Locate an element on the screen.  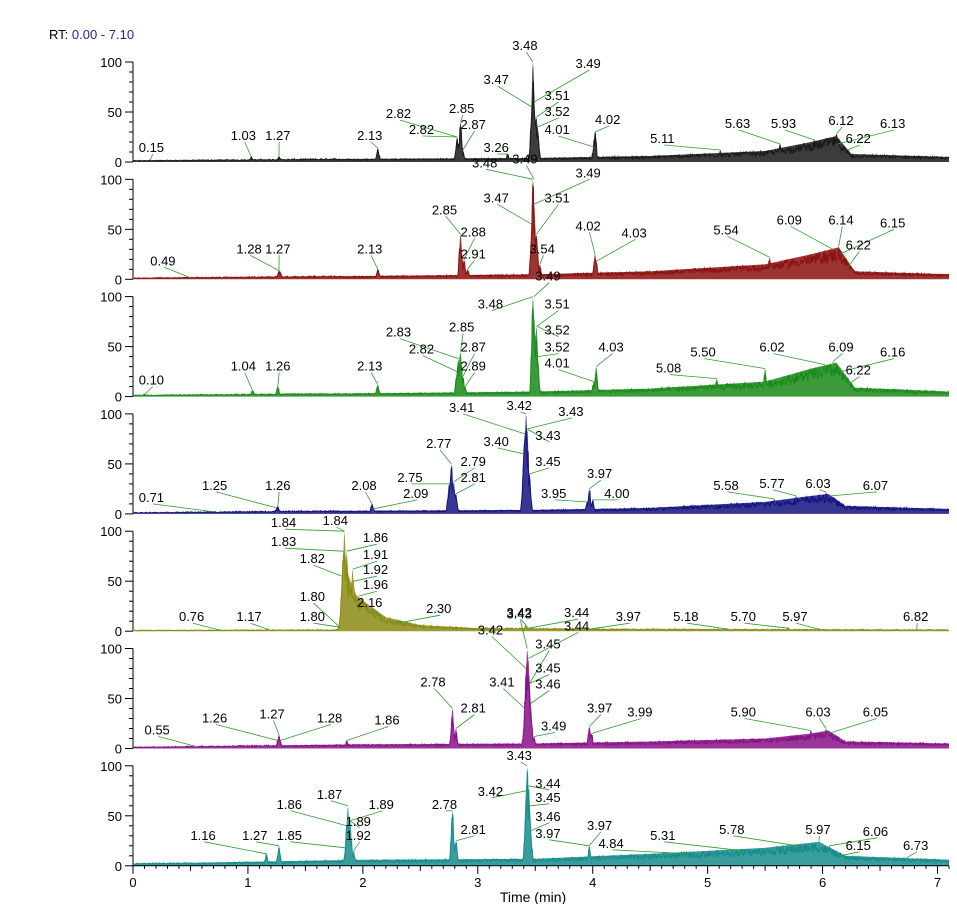
peak-label: 3.44 is located at coordinates (576, 612).